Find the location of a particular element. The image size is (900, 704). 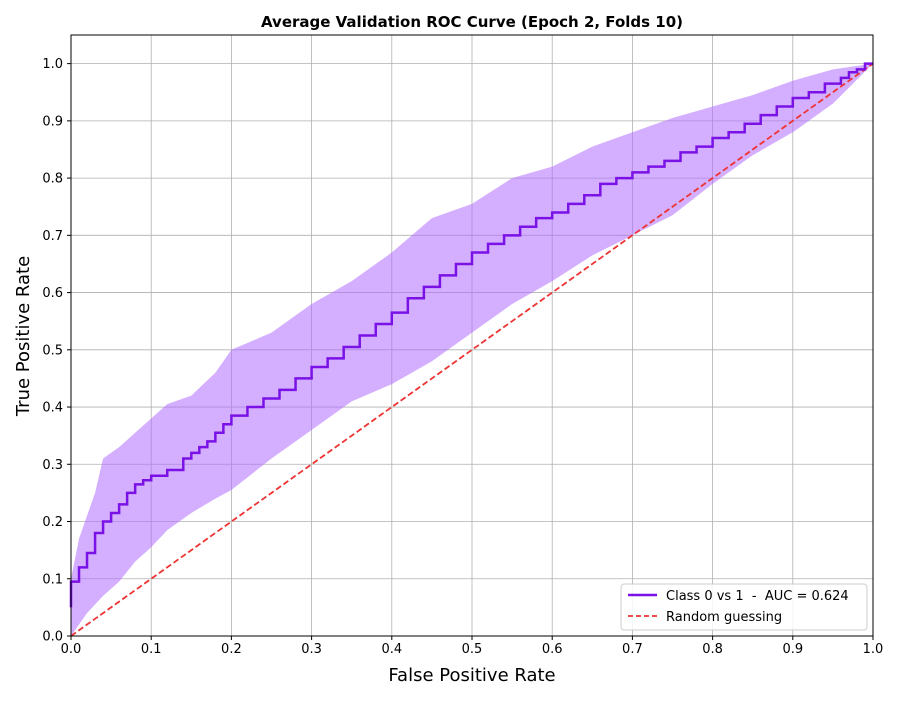

x-axis-label: False Positive Rate is located at coordinates (471, 675).